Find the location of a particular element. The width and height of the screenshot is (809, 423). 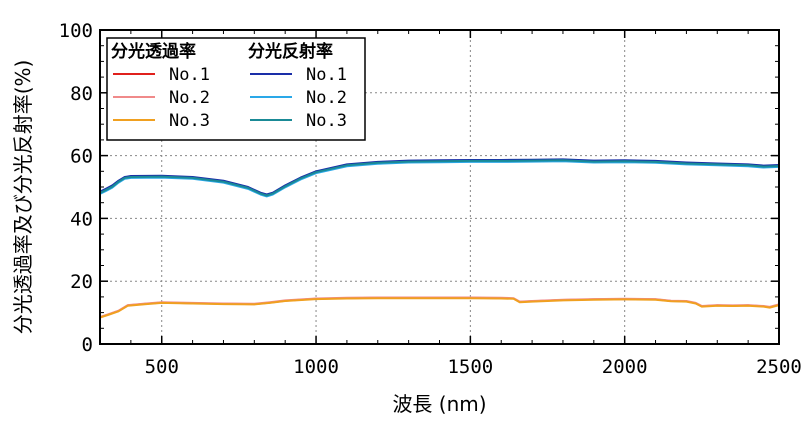

legend-group-title: 分光反射率 is located at coordinates (290, 51).